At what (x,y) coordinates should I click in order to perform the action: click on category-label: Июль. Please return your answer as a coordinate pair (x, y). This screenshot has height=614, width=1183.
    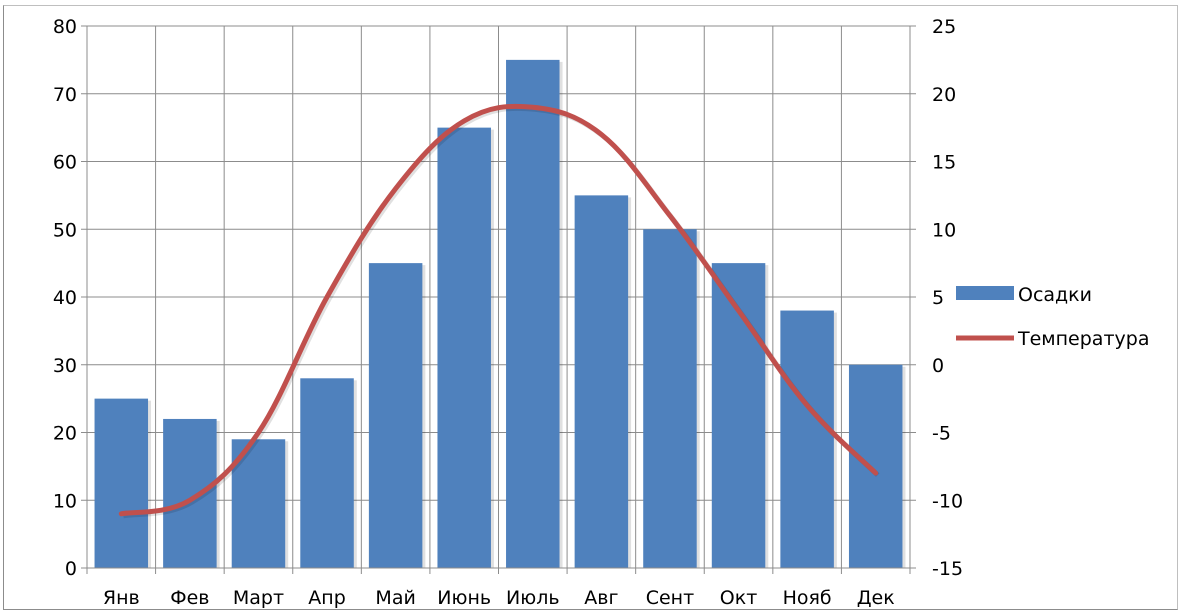
    Looking at the image, I should click on (533, 598).